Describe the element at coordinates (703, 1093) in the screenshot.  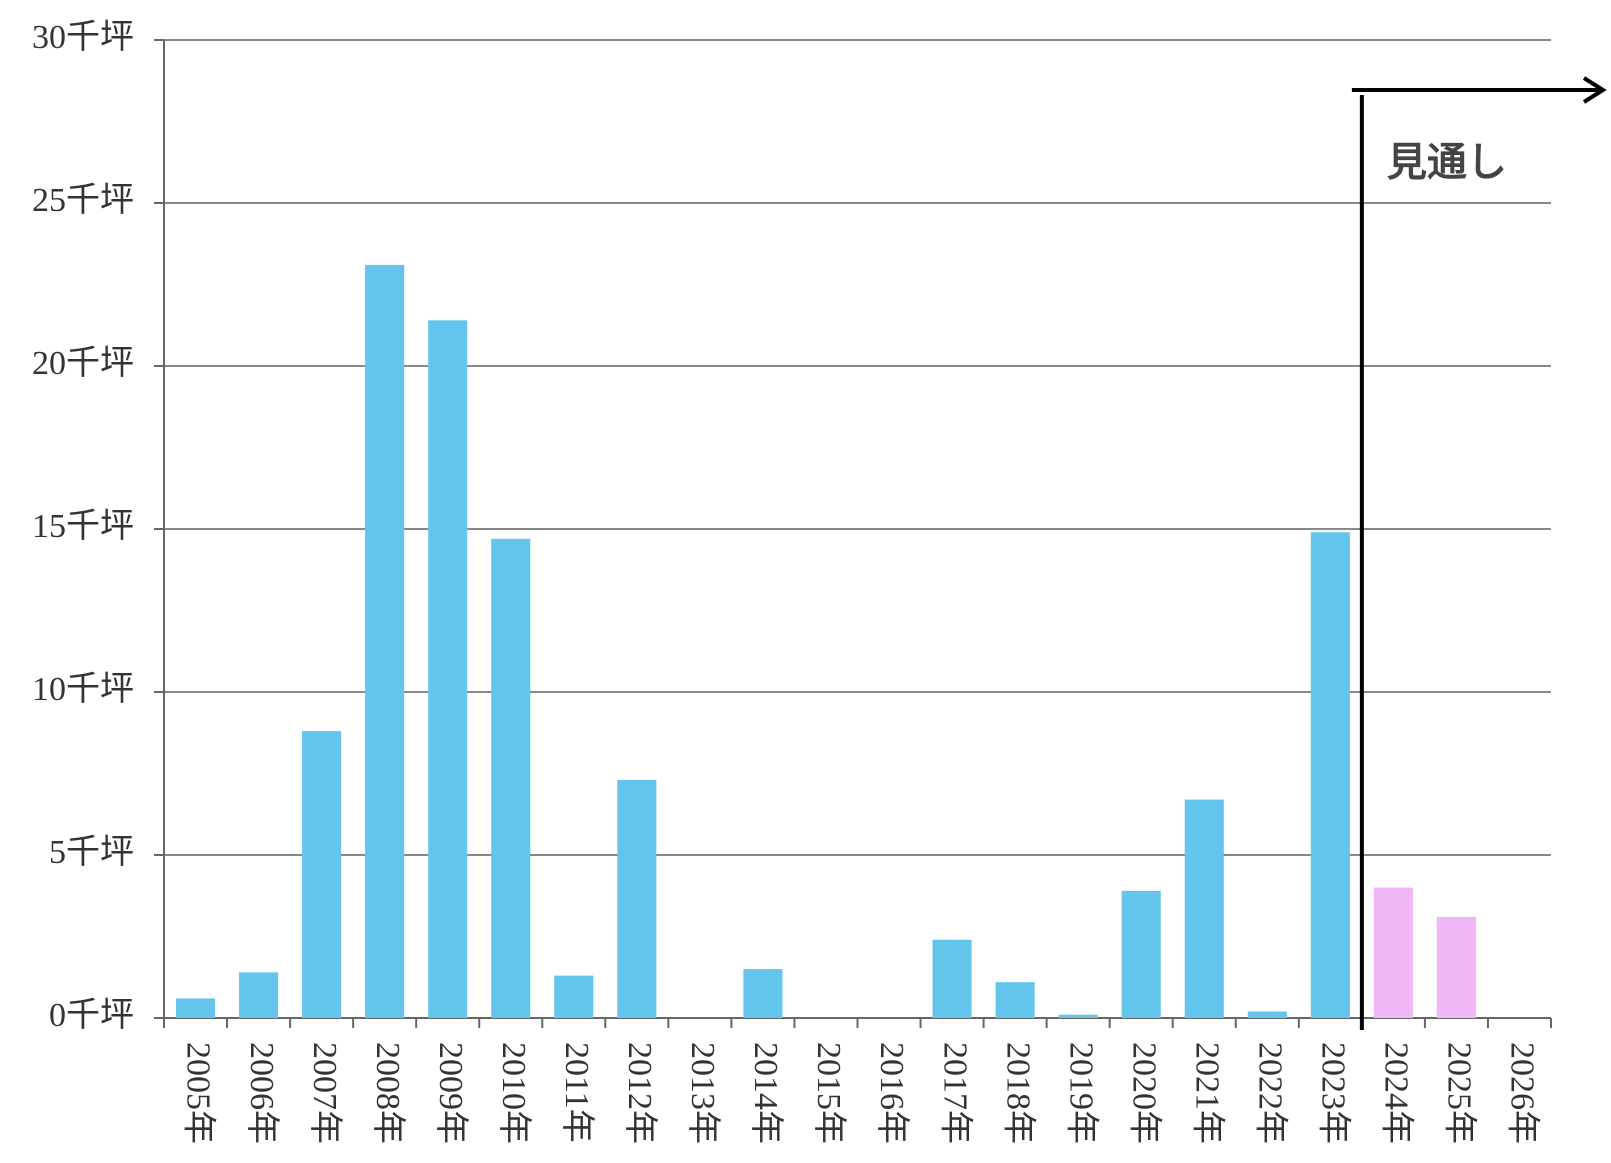
I see `x-tick-label: 2013年` at that location.